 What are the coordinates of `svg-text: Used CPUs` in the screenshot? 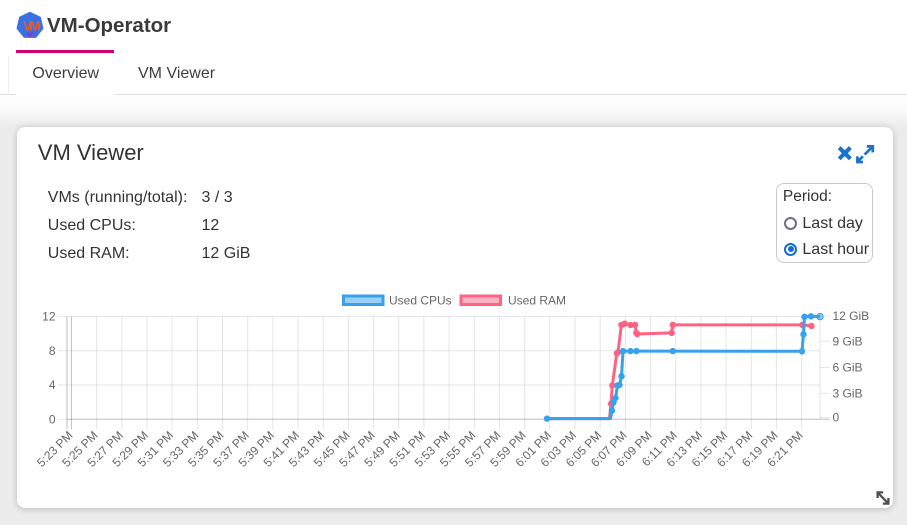 It's located at (420, 300).